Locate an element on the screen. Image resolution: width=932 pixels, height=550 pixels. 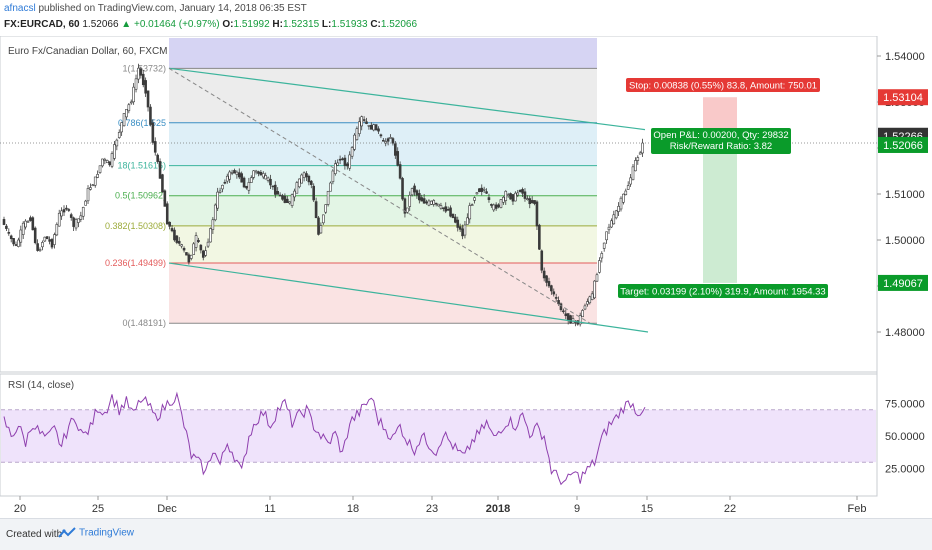
price-badge-label: 1.52066 is located at coordinates (903, 146).